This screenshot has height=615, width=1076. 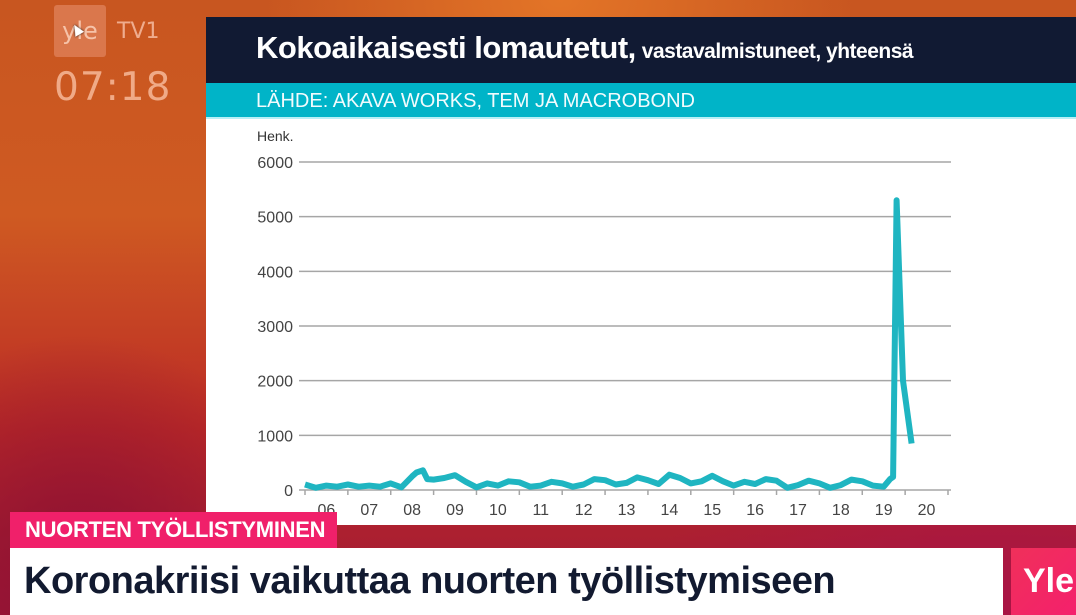 What do you see at coordinates (288, 491) in the screenshot?
I see `y-tick-label: 0` at bounding box center [288, 491].